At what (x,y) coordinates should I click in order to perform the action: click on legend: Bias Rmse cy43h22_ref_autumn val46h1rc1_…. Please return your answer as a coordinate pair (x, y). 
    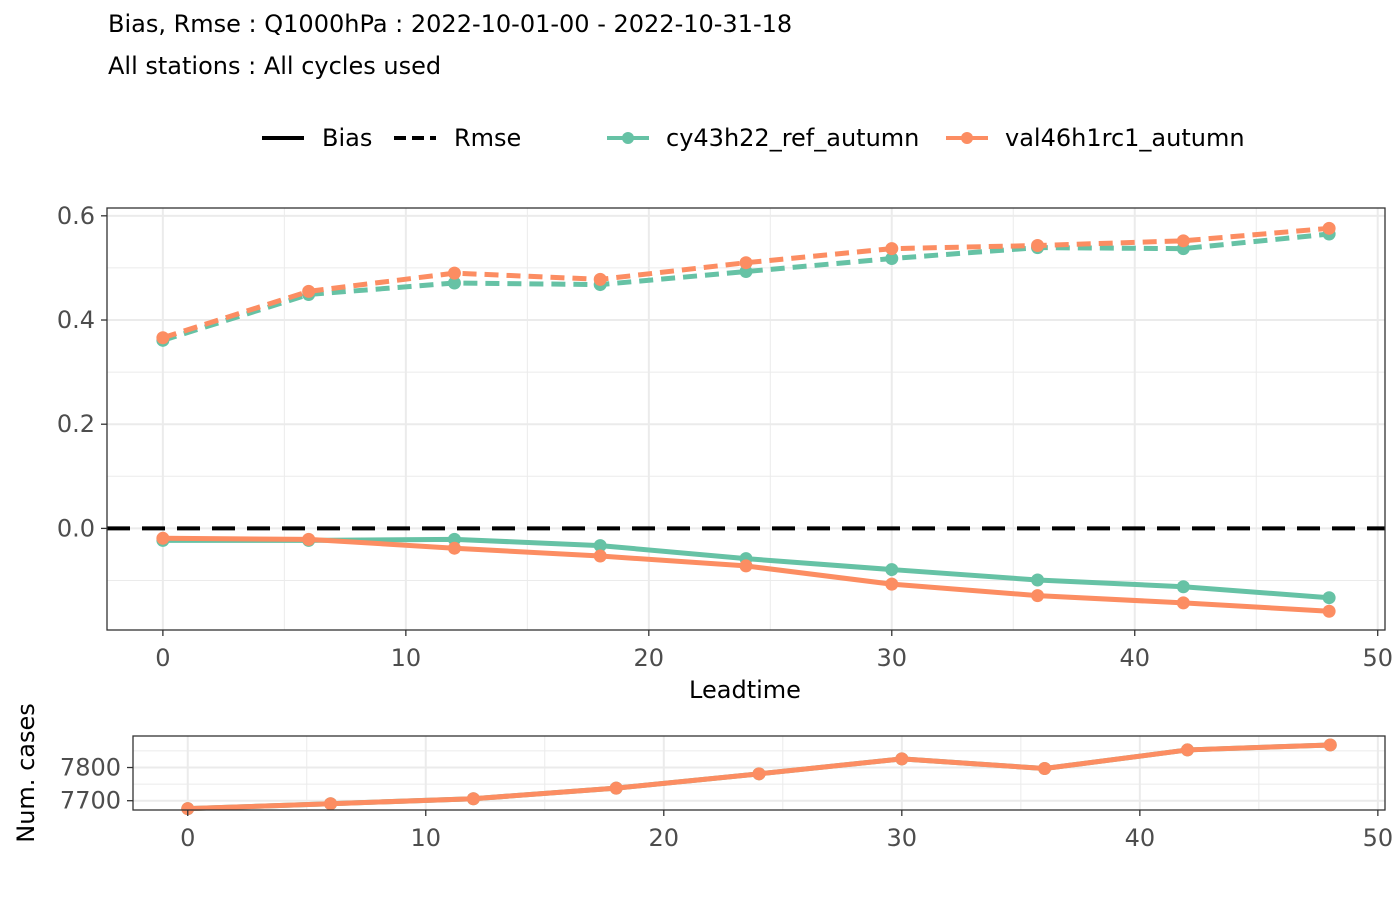
    Looking at the image, I should click on (753, 138).